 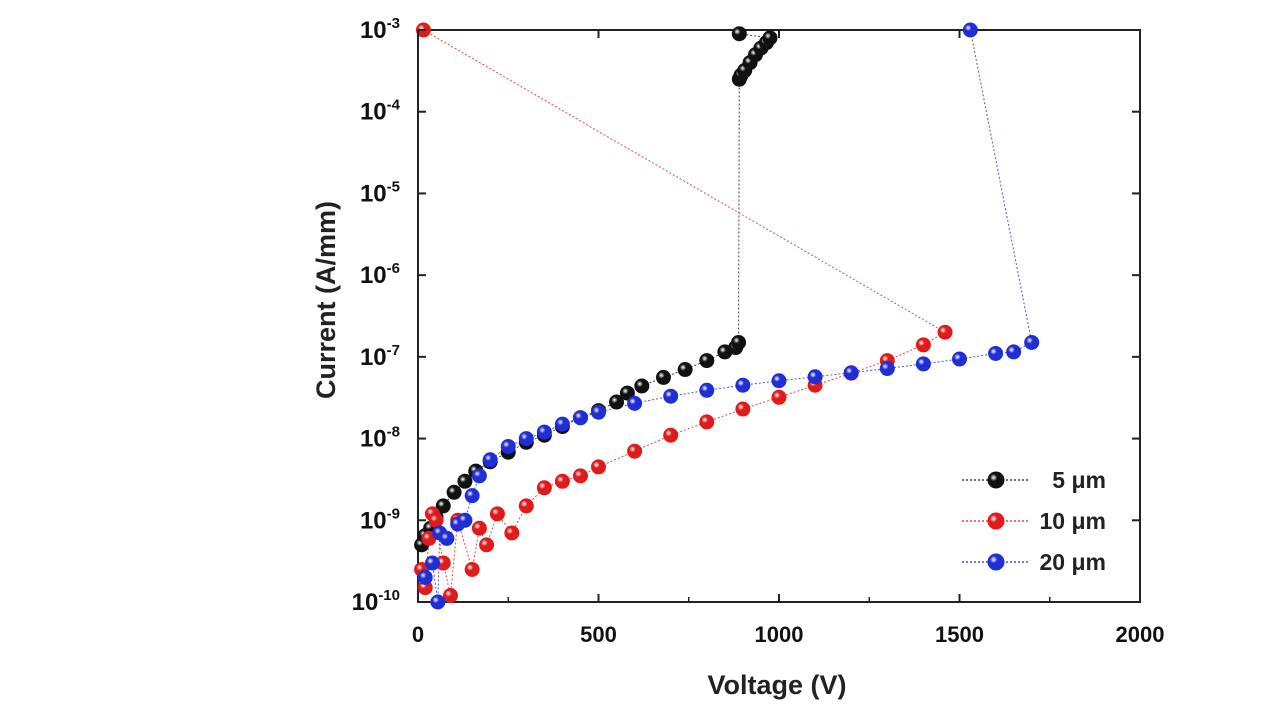 I want to click on y-tick-label: 10⁻⁹, so click(x=380, y=519).